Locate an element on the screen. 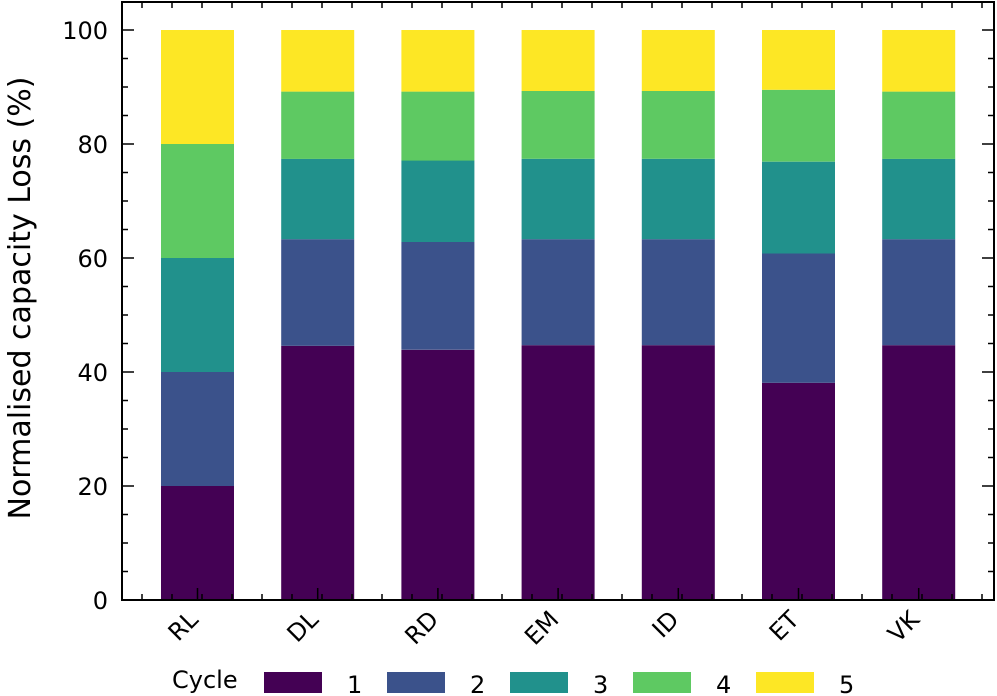  x-tick-label-em: EM is located at coordinates (541, 627).